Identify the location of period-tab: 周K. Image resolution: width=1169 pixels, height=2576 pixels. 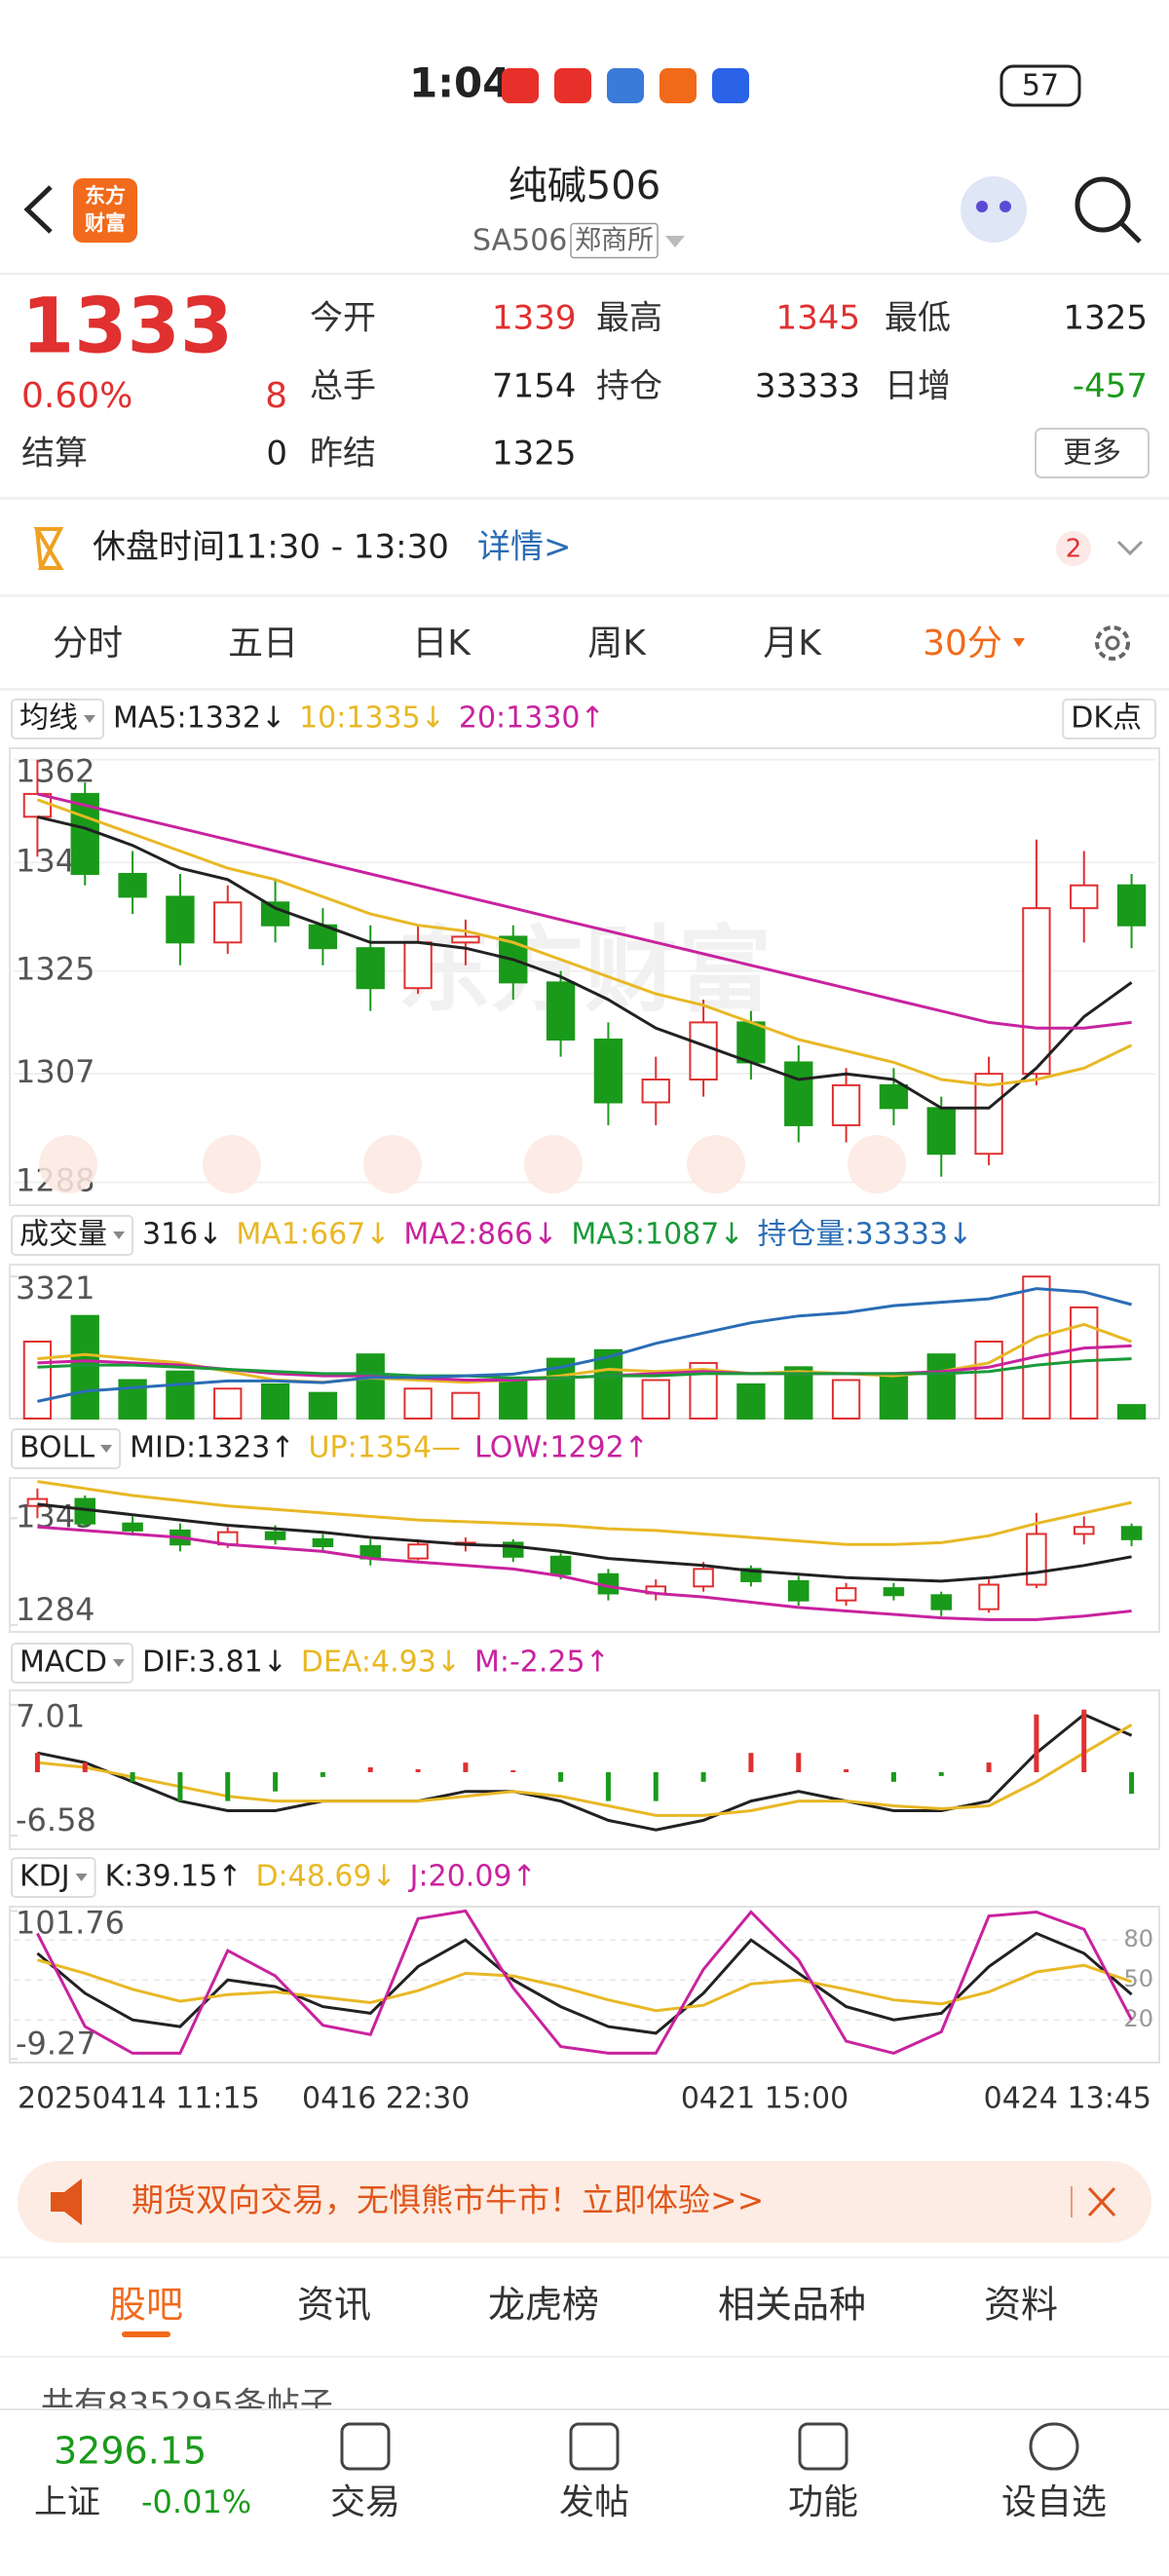
(617, 643).